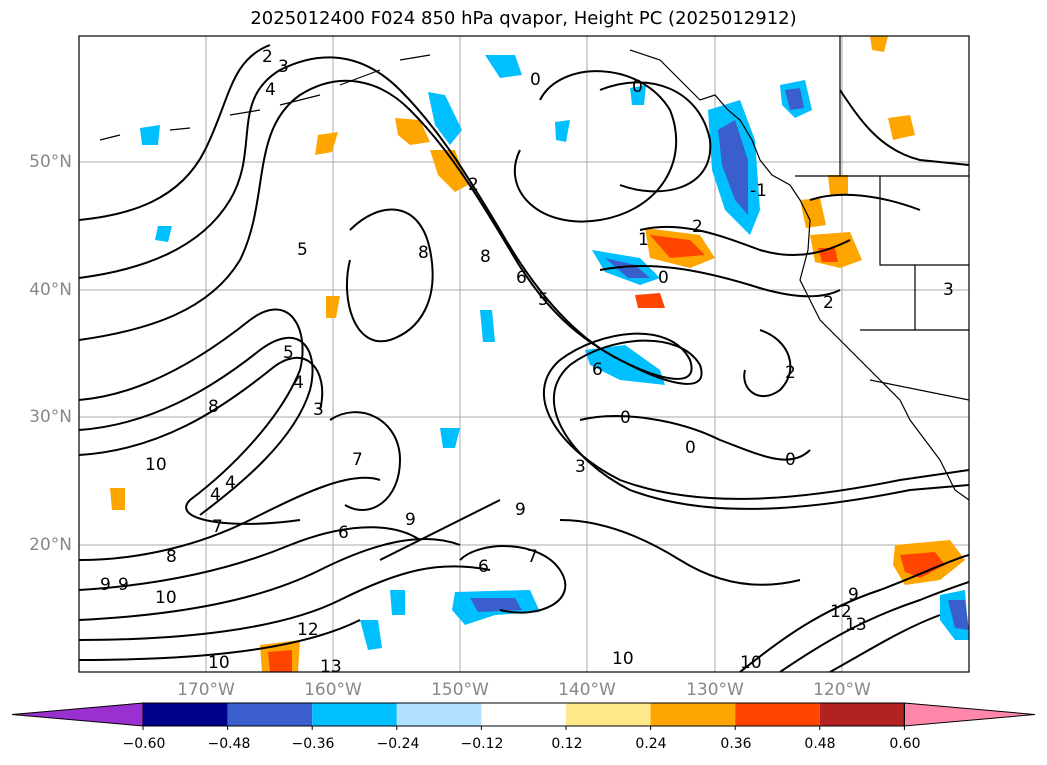 The image size is (1047, 765). Describe the element at coordinates (77, 714) in the screenshot. I see `colorbar-extend-min` at that location.